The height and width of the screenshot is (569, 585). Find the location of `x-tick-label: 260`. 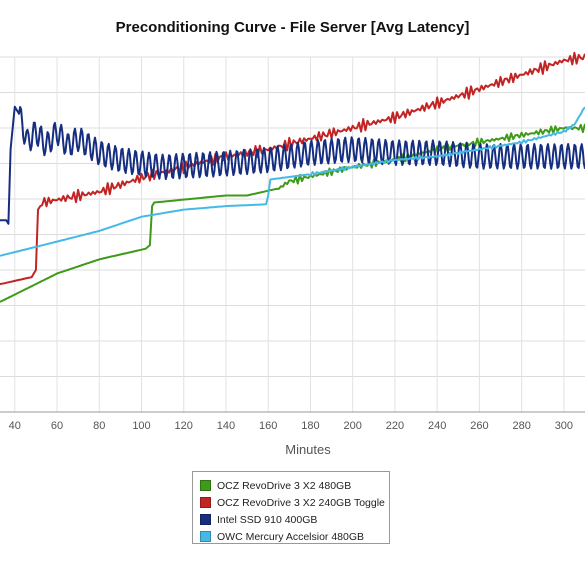

x-tick-label: 260 is located at coordinates (479, 426).